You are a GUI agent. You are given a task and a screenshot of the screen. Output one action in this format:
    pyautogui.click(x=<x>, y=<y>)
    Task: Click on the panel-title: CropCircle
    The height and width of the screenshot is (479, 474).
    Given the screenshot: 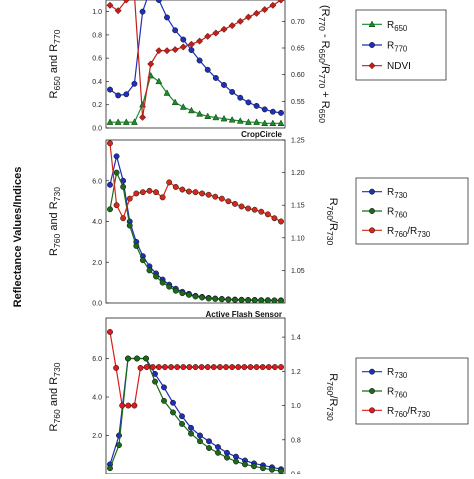 What is the action you would take?
    pyautogui.click(x=261, y=134)
    